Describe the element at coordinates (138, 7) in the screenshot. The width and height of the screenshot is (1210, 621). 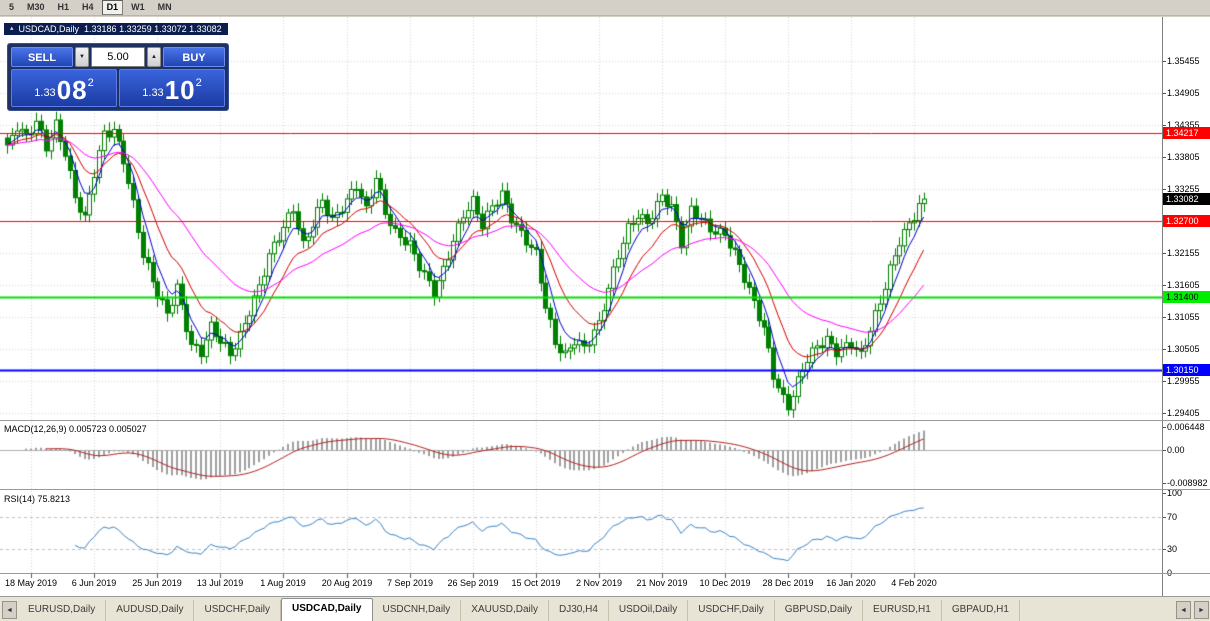
I see `period-button-w1: W1` at that location.